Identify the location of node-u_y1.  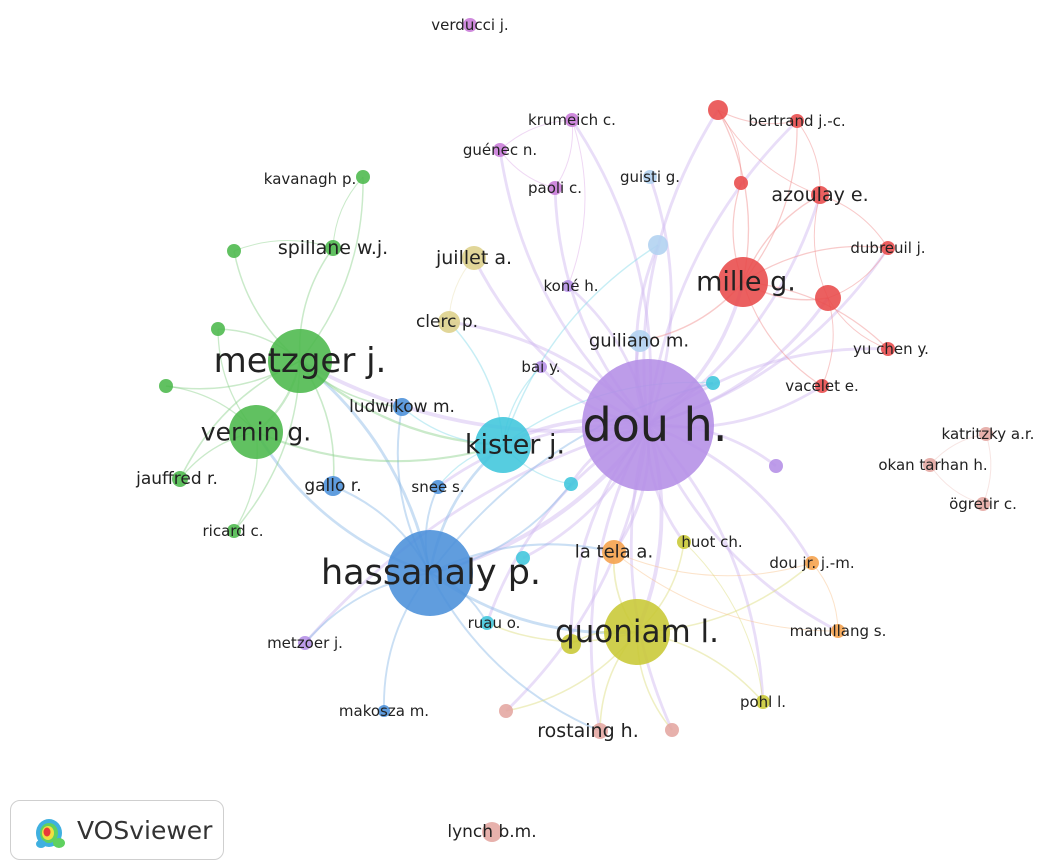
(571, 644).